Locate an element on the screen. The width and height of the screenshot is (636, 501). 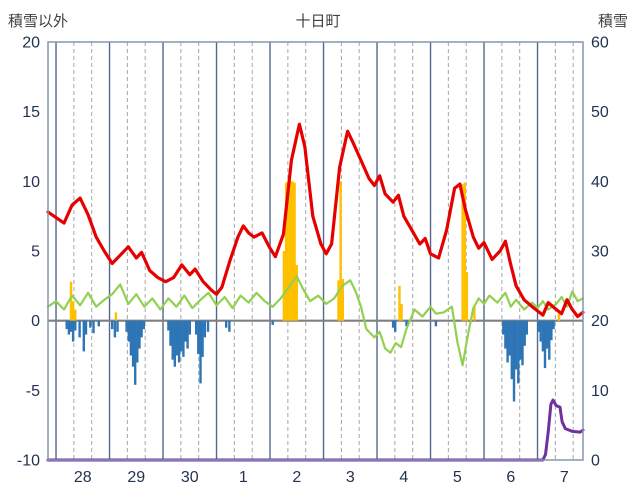
left-tick-label: -5 is located at coordinates (33, 391).